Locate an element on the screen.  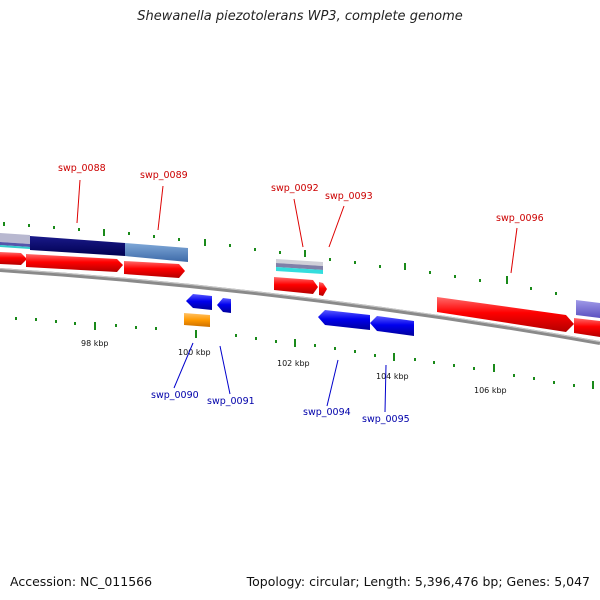
forward-genes is located at coordinates (300, 294).